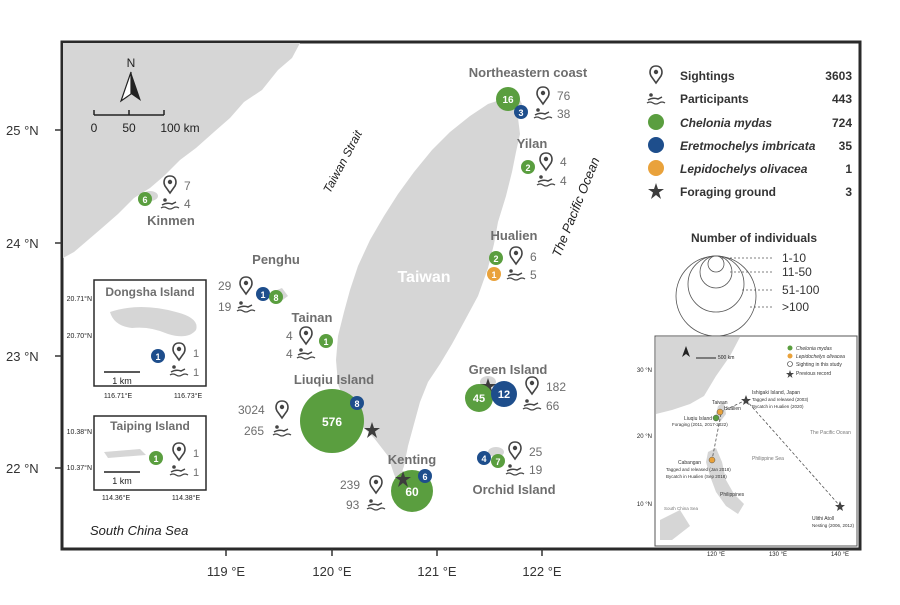 This screenshot has width=900, height=605. Describe the element at coordinates (22, 243) in the screenshot. I see `lat-label: 24 °N` at that location.